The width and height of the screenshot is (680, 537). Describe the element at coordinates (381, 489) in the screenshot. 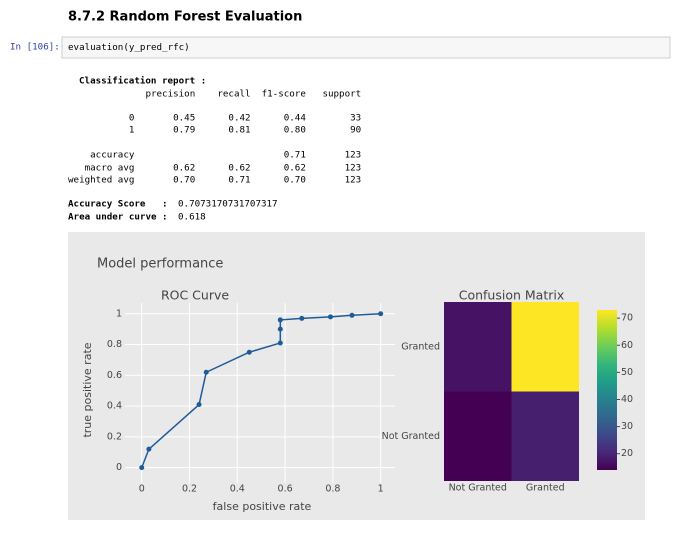

I see `x-tick-label: 1` at that location.